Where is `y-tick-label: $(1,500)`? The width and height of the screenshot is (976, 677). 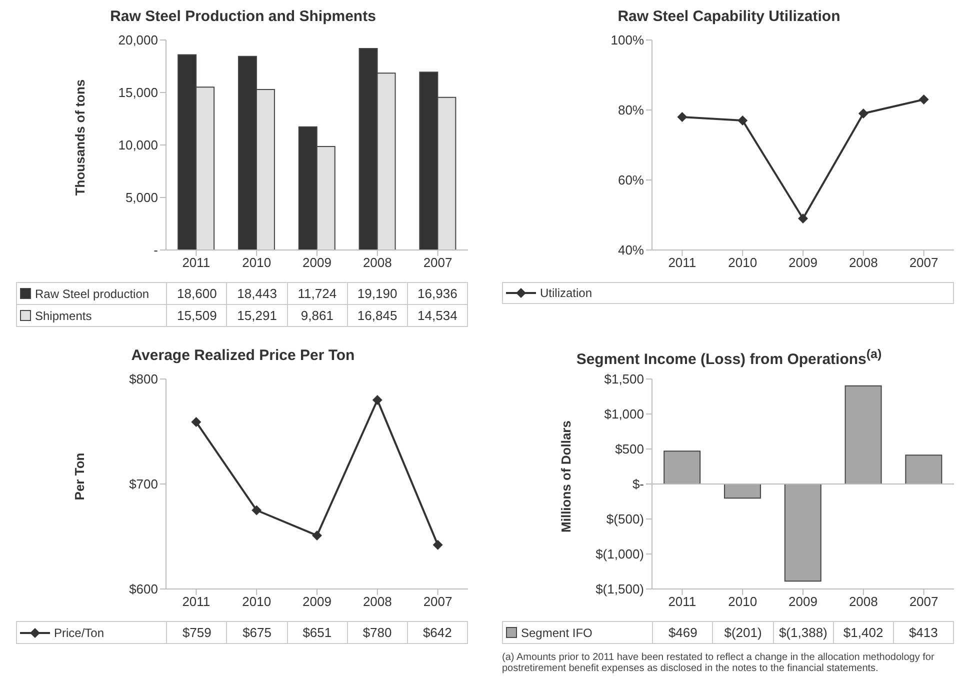
y-tick-label: $(1,500) is located at coordinates (620, 589).